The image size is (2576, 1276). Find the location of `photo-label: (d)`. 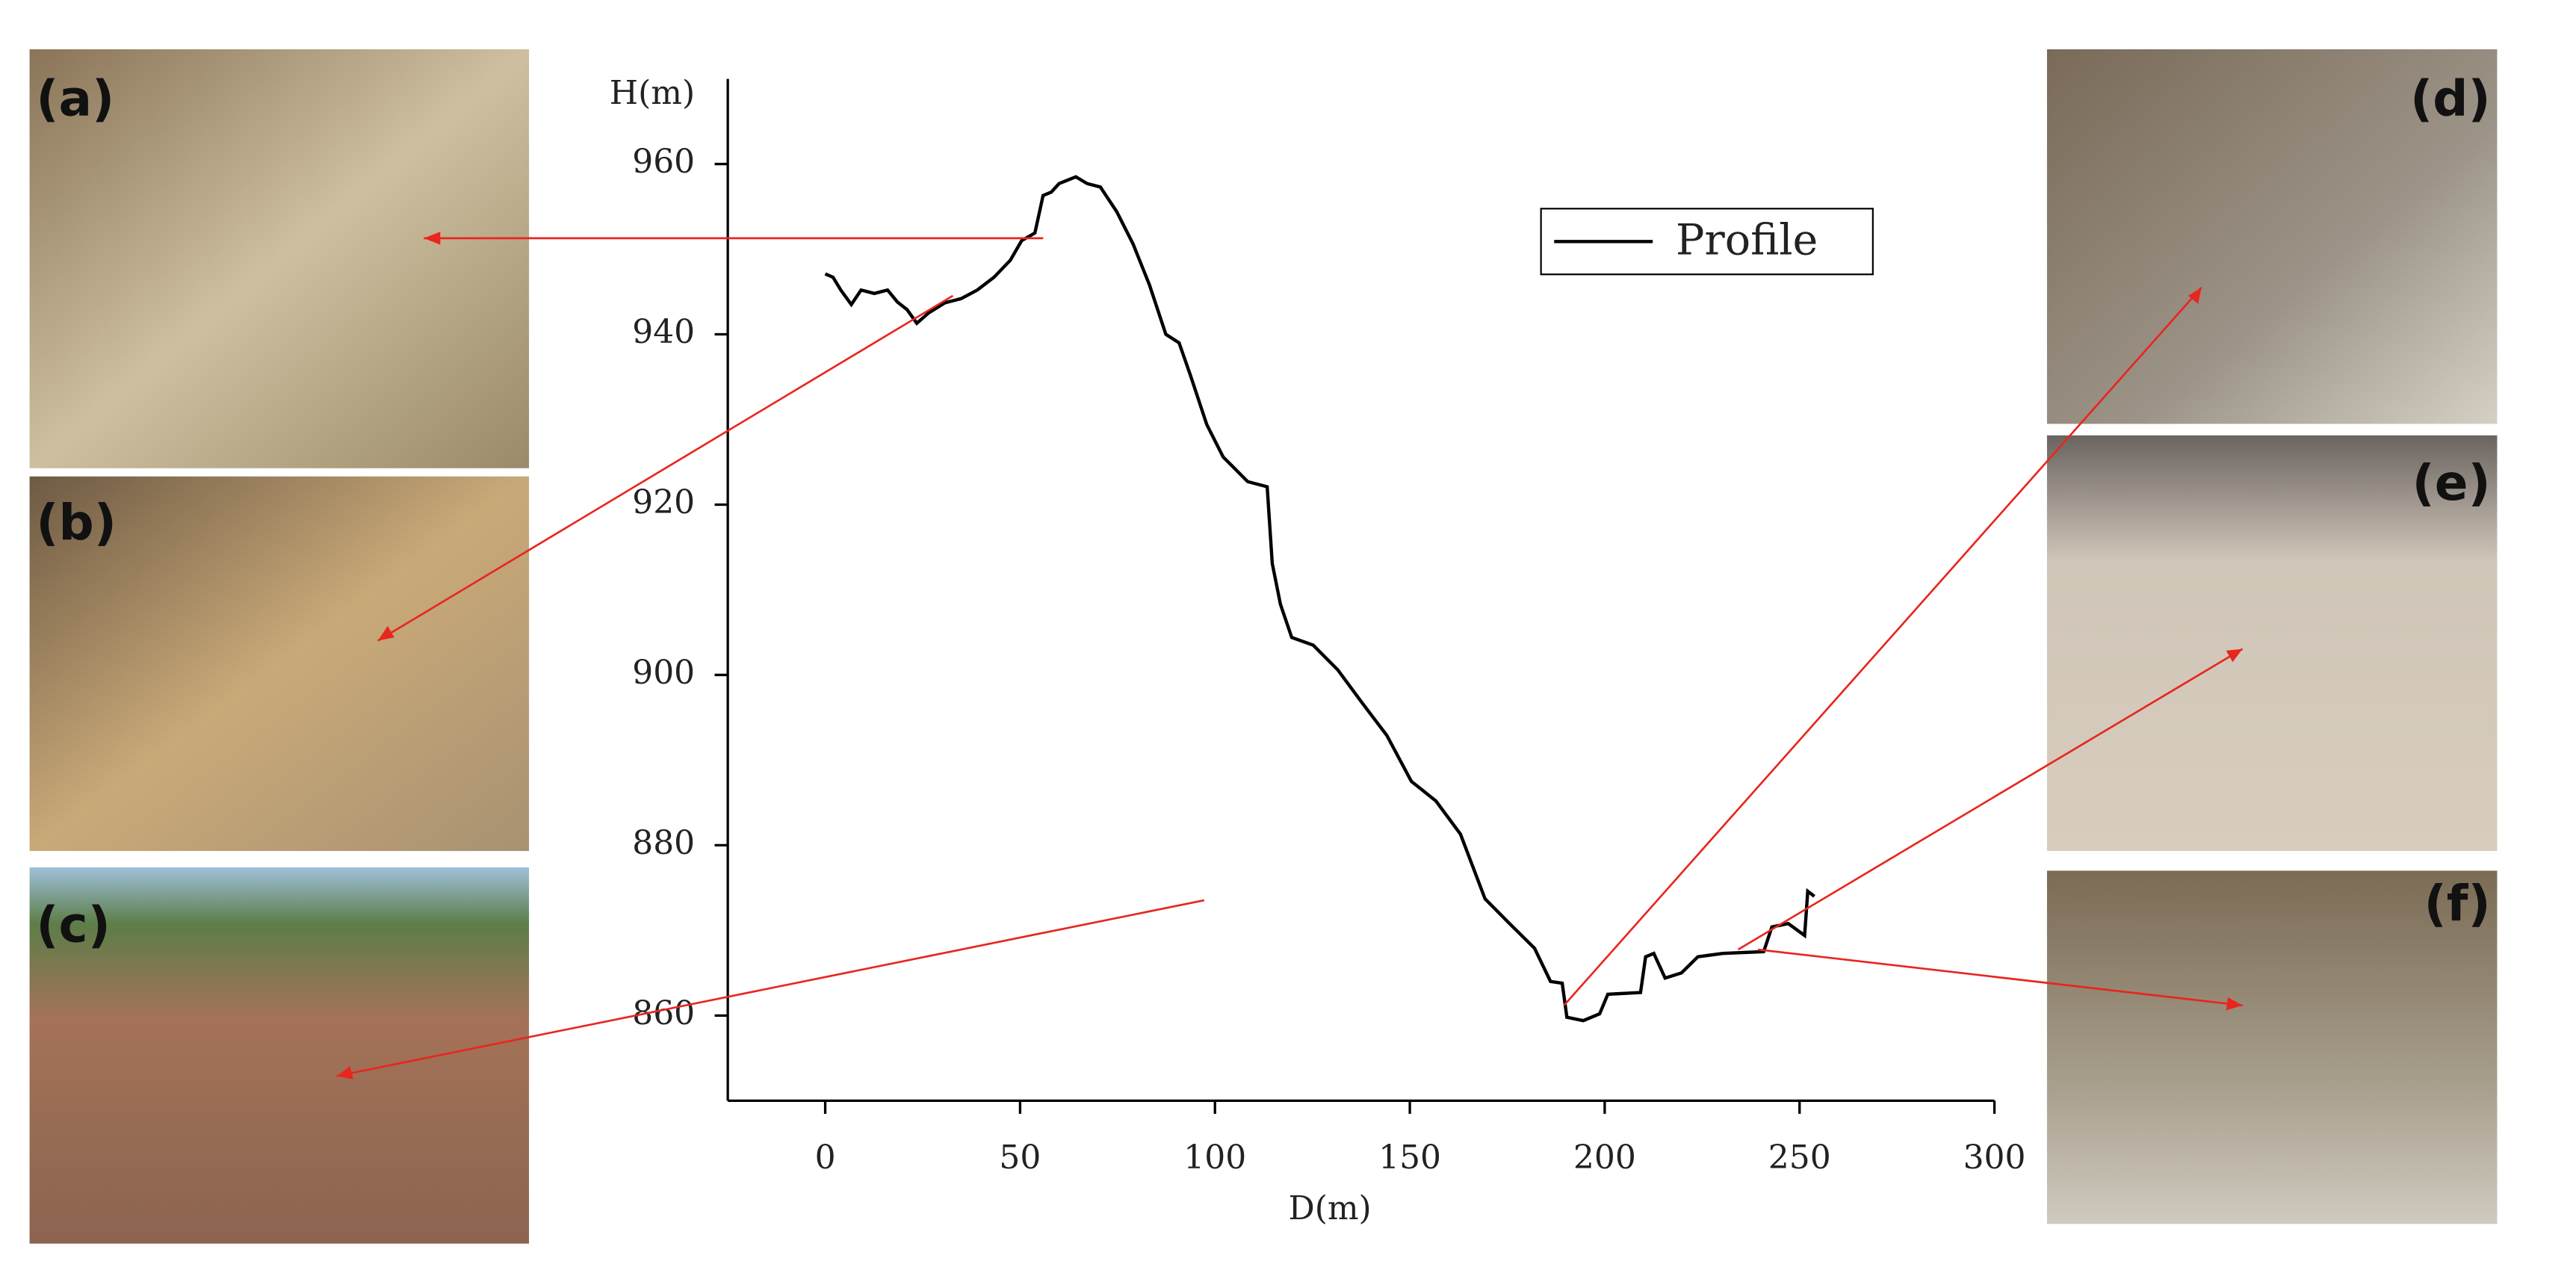

photo-label: (d) is located at coordinates (2450, 98).